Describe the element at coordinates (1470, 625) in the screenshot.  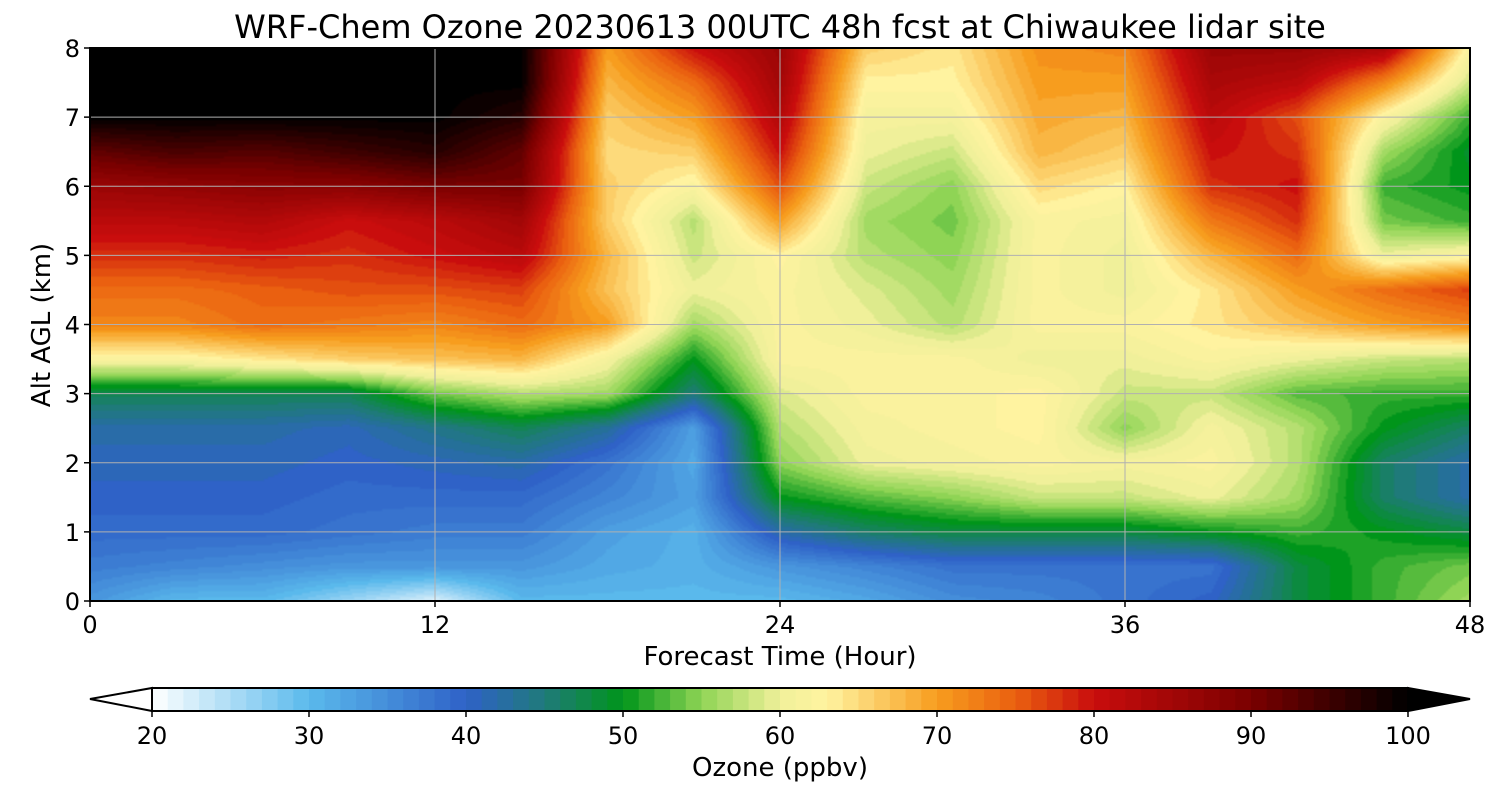
I see `x-tick-label: 48` at that location.